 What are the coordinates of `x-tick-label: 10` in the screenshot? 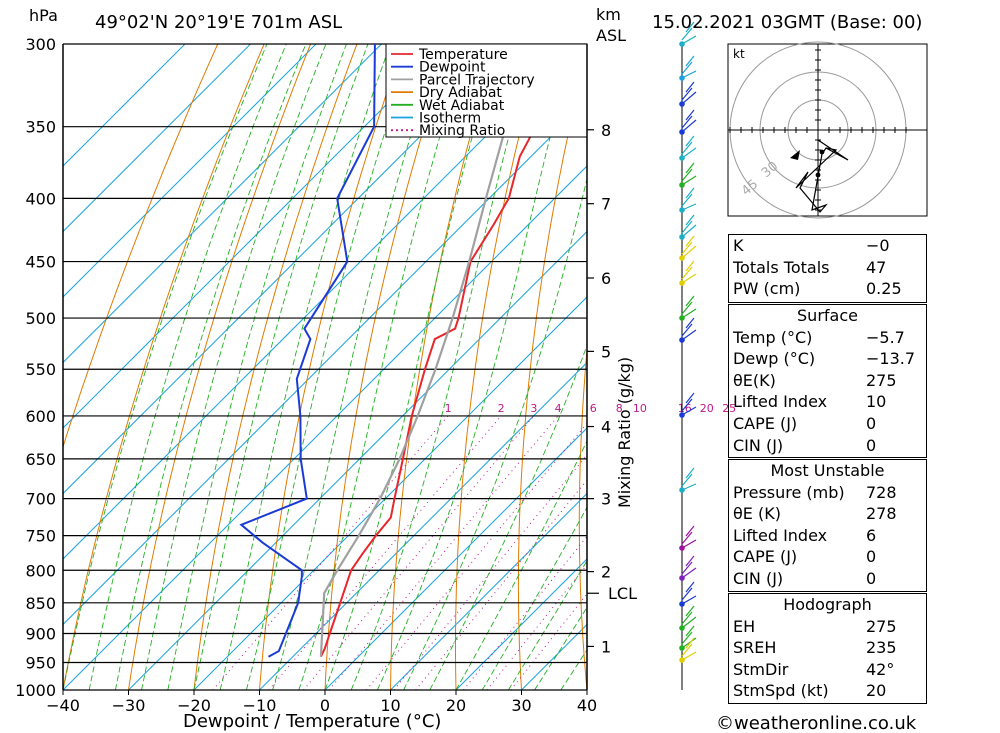 It's located at (390, 705).